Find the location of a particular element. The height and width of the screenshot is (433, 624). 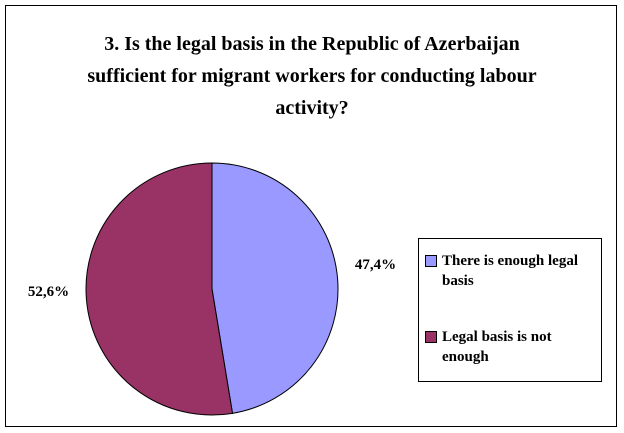

legend-label: Legal basis is not enough is located at coordinates (497, 347).